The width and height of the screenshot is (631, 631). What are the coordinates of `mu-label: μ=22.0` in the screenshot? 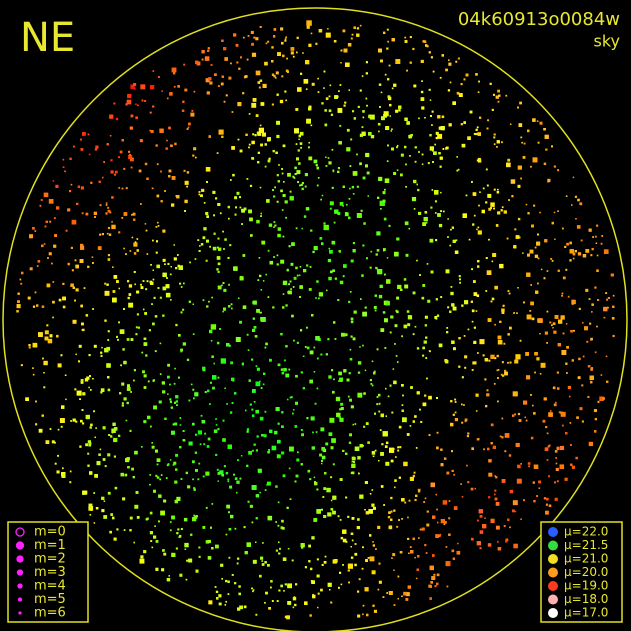 It's located at (586, 532).